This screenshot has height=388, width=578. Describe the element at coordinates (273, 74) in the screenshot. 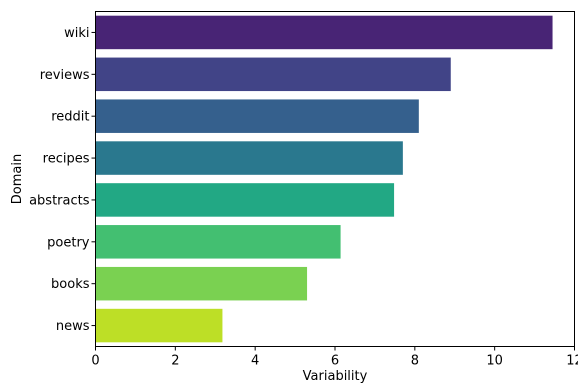

I see `bar-reviews` at that location.